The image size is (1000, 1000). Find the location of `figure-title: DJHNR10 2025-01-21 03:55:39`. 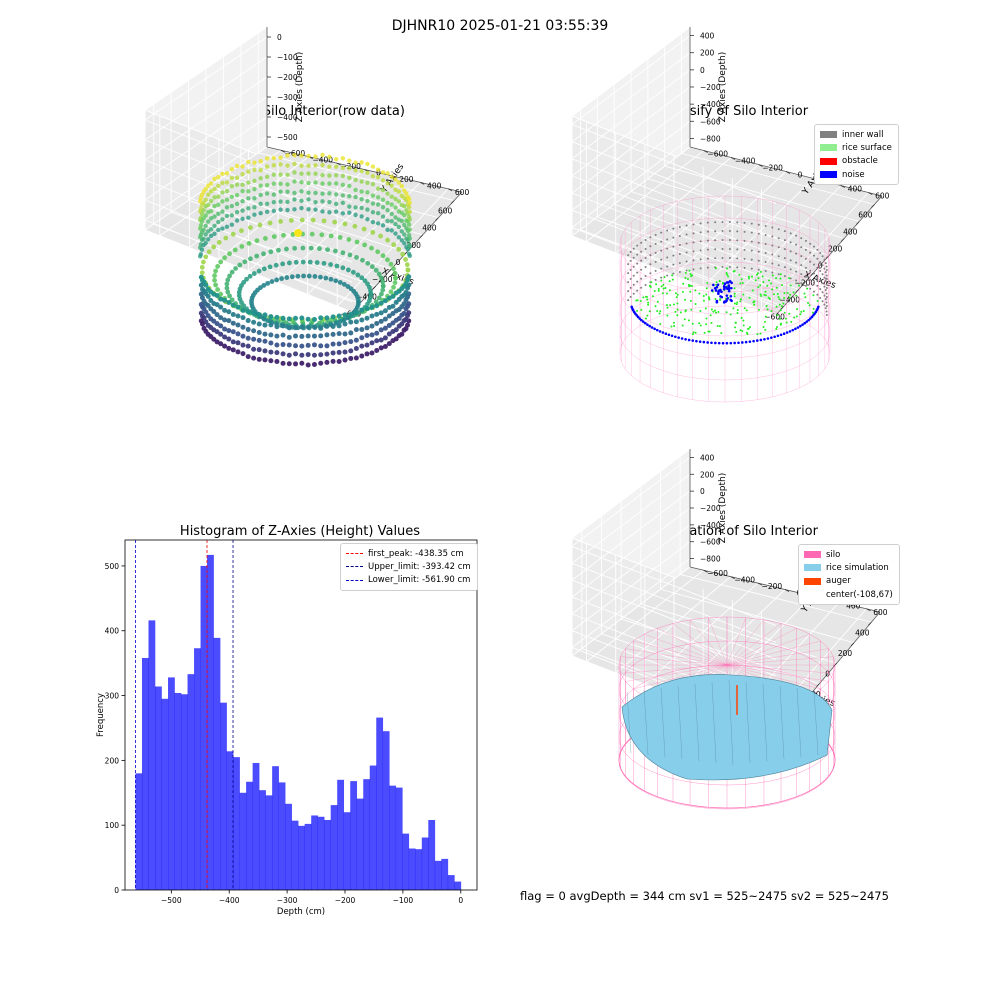

figure-title: DJHNR10 2025-01-21 03:55:39 is located at coordinates (500, 26).